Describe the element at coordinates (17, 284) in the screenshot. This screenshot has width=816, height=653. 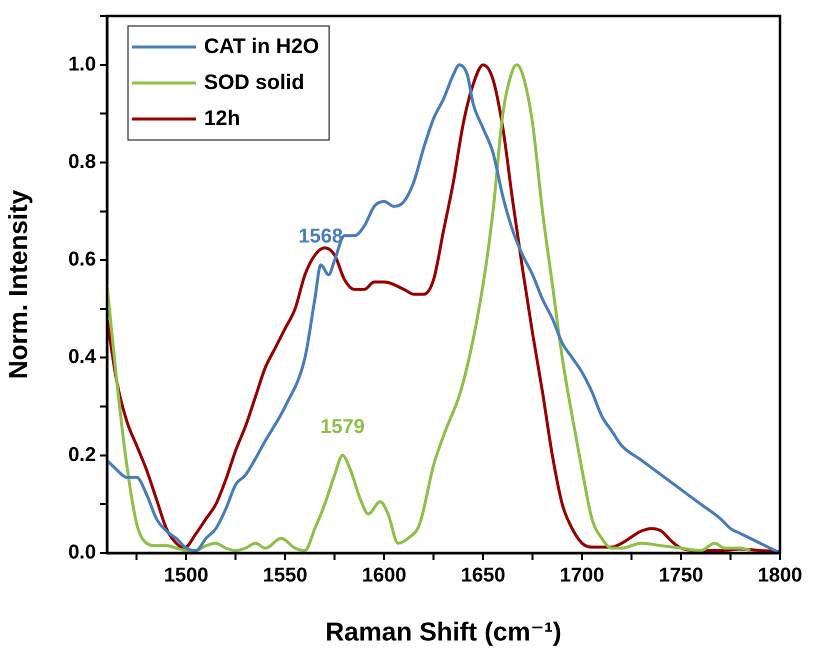
I see `y-axis-title: Norm. Intensity` at that location.